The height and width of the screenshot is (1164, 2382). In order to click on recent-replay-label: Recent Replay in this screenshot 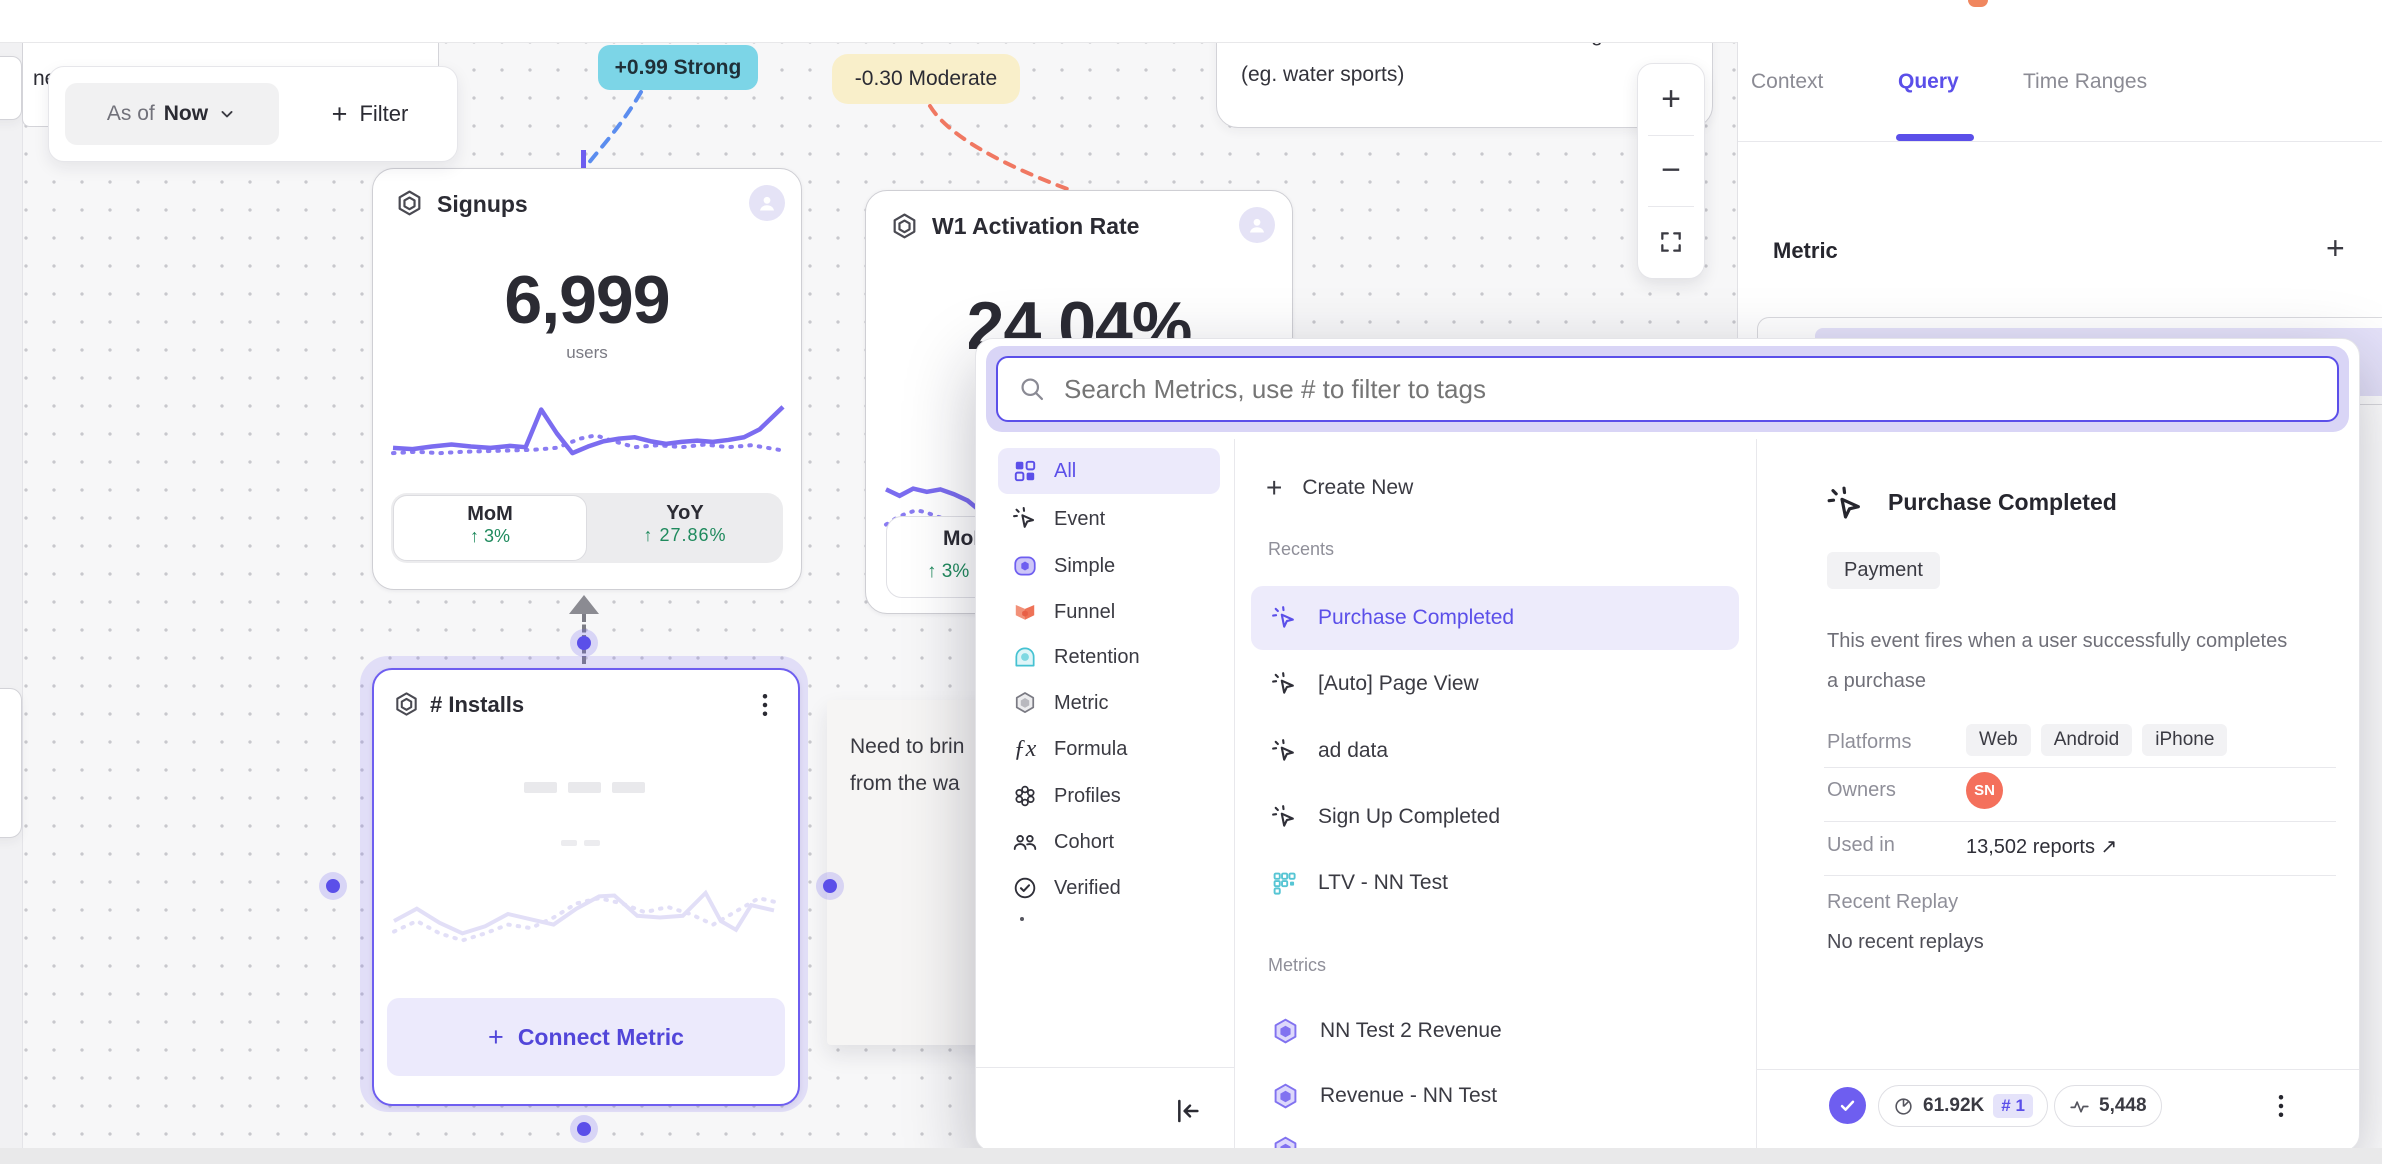, I will do `click(1893, 902)`.